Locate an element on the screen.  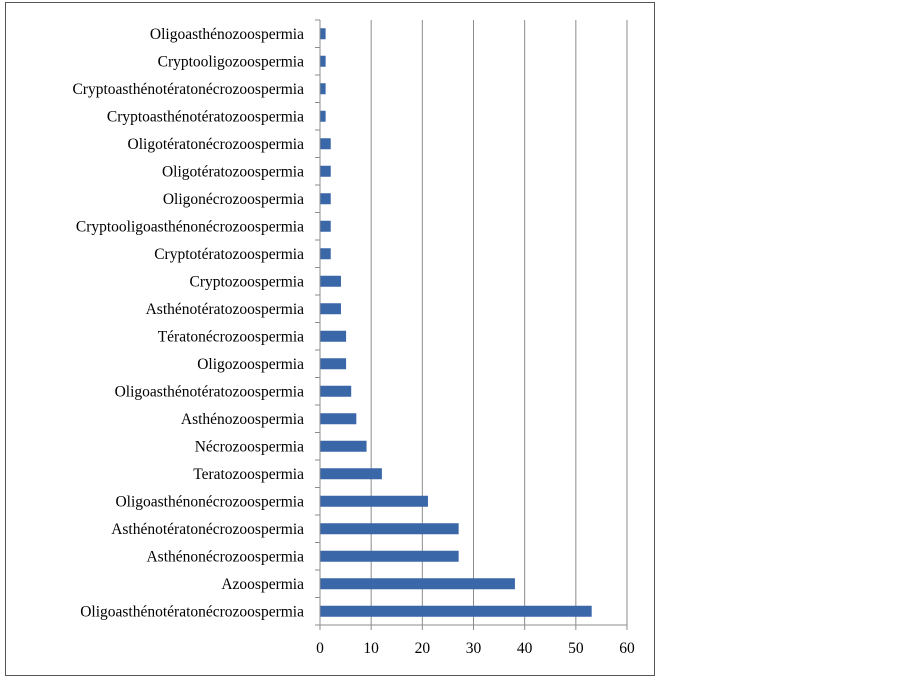
category-label: Cryptotératozoospermia is located at coordinates (229, 254).